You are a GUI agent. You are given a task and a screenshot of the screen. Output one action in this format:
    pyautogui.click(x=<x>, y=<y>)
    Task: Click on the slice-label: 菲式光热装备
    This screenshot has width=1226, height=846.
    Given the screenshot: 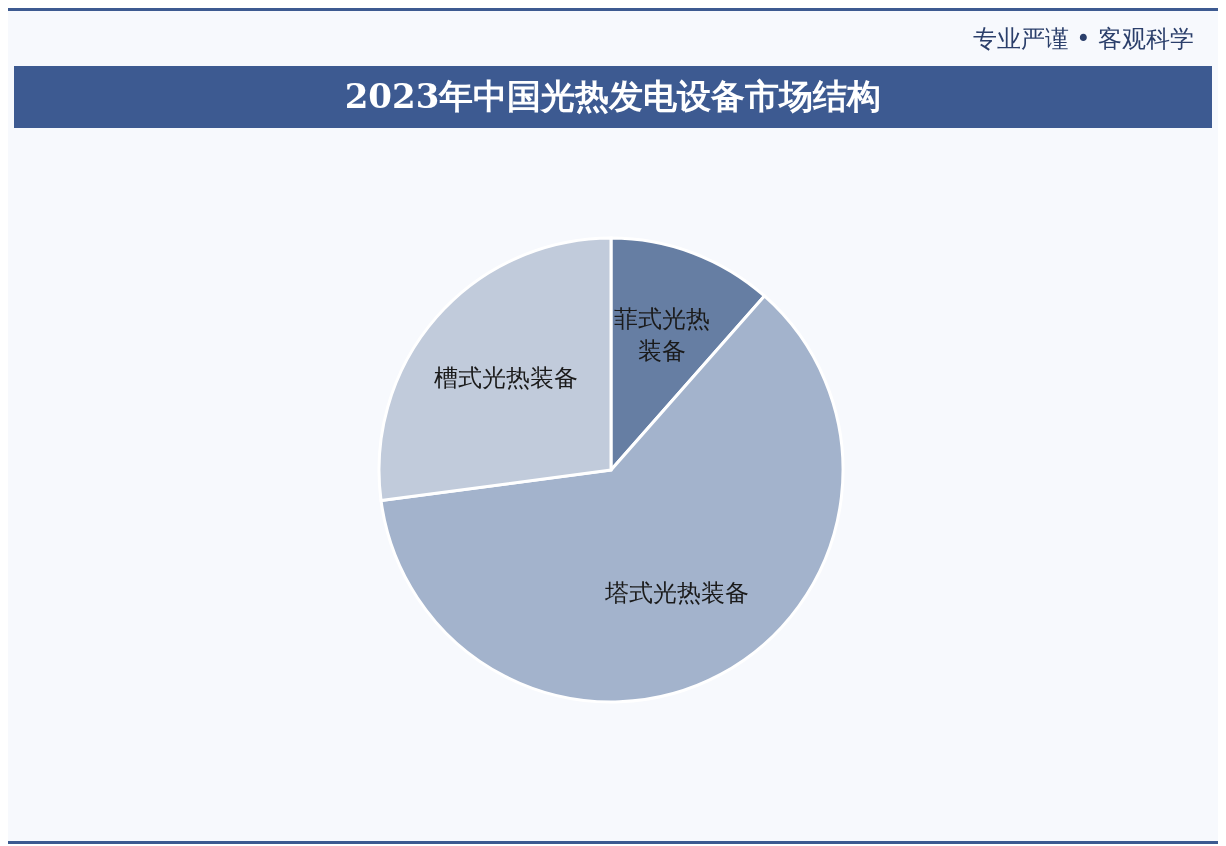 What is the action you would take?
    pyautogui.click(x=661, y=335)
    